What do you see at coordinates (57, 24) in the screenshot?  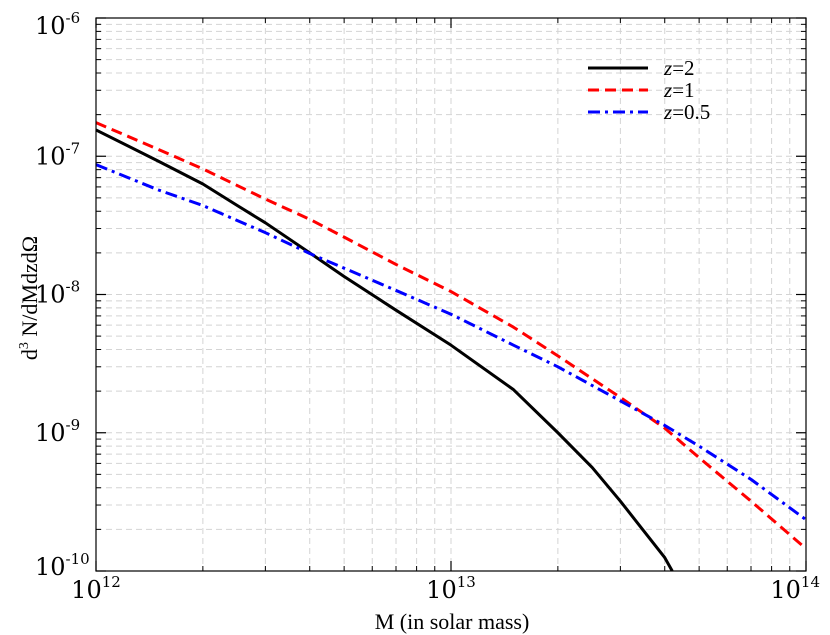 I see `y-tick-label: 10⁻⁶` at bounding box center [57, 24].